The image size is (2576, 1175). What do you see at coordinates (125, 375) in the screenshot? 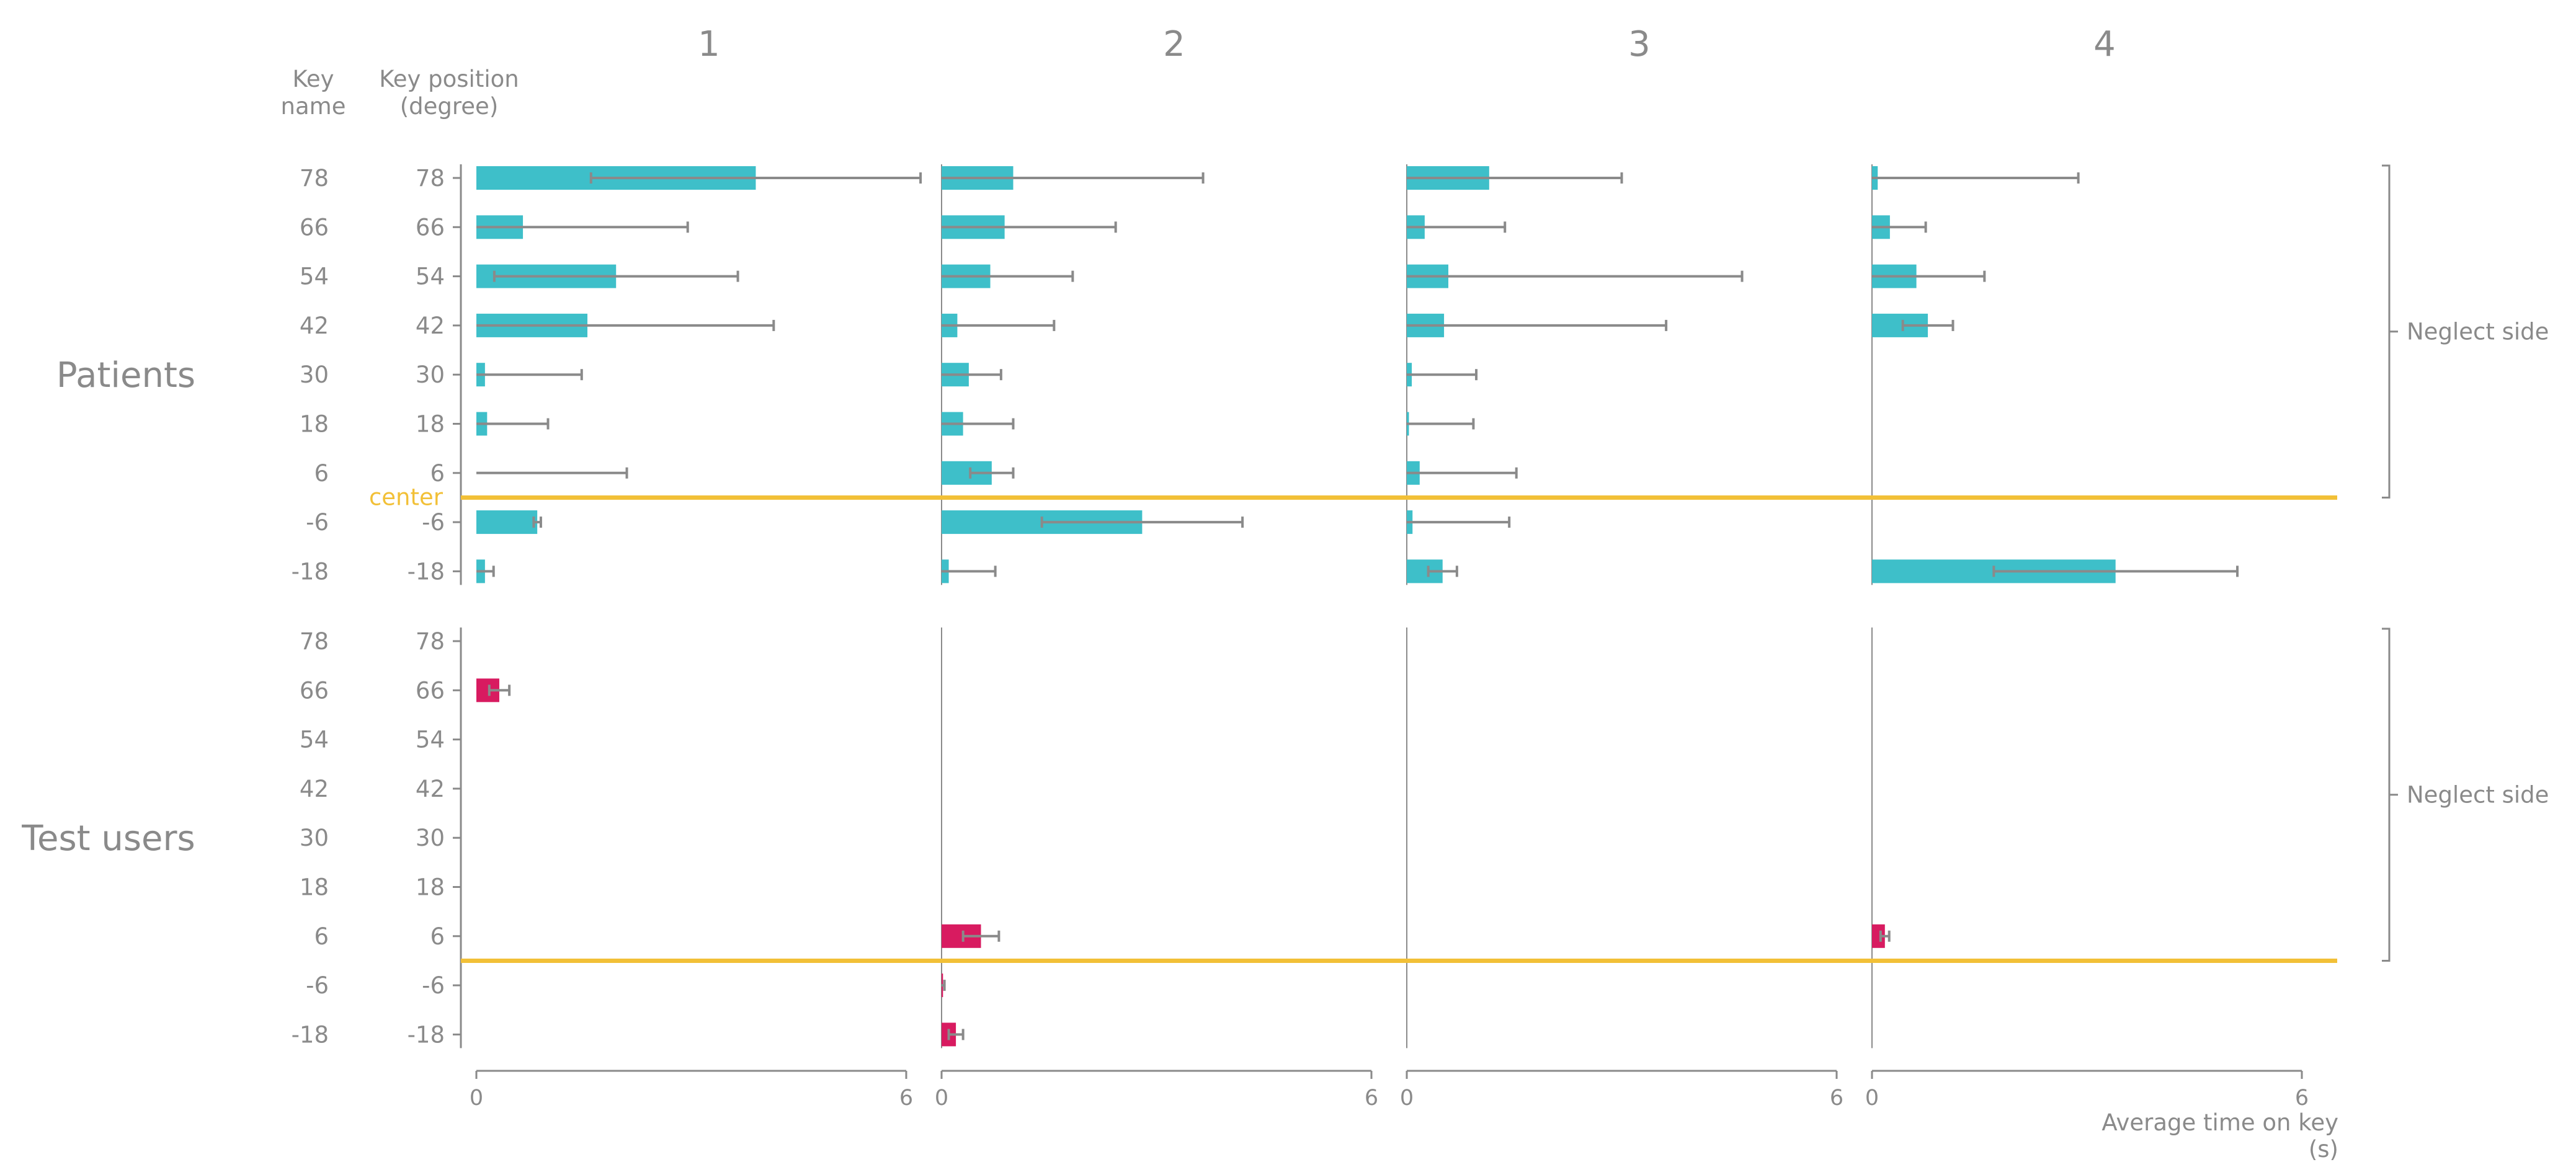
I see `group-label: Patients` at bounding box center [125, 375].